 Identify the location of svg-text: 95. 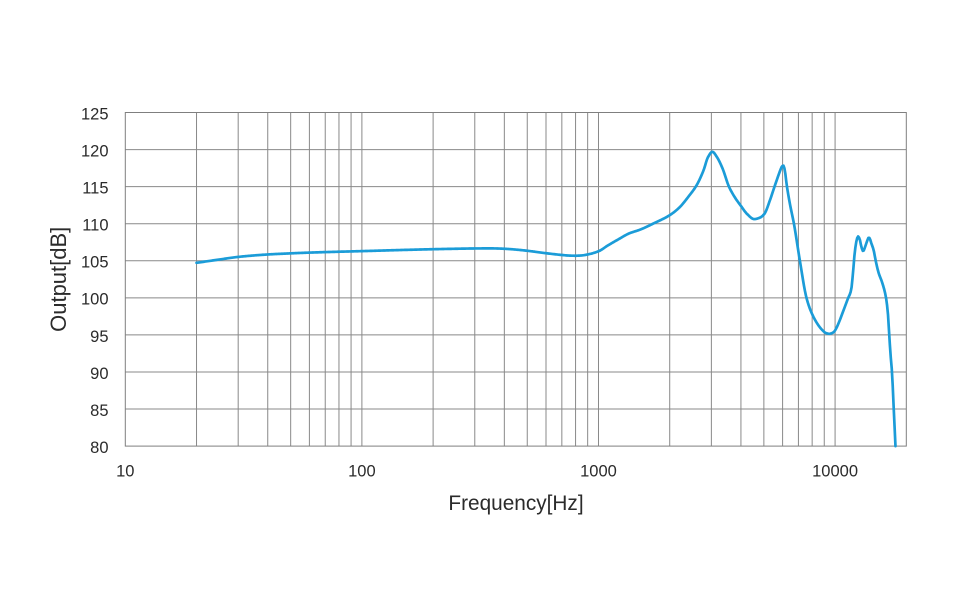
(99, 337).